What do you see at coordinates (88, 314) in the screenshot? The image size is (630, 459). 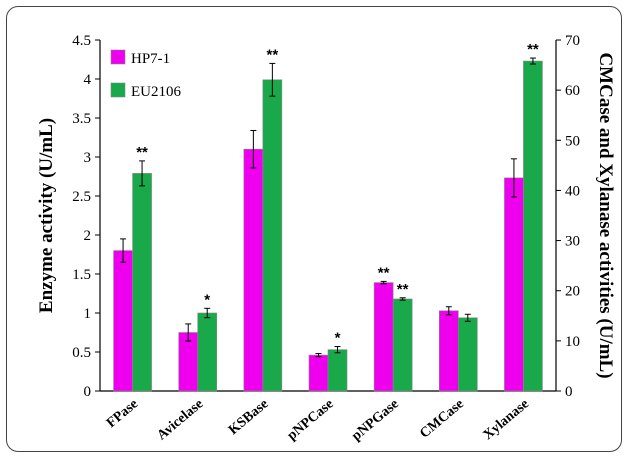 I see `y-tick-label: 1` at bounding box center [88, 314].